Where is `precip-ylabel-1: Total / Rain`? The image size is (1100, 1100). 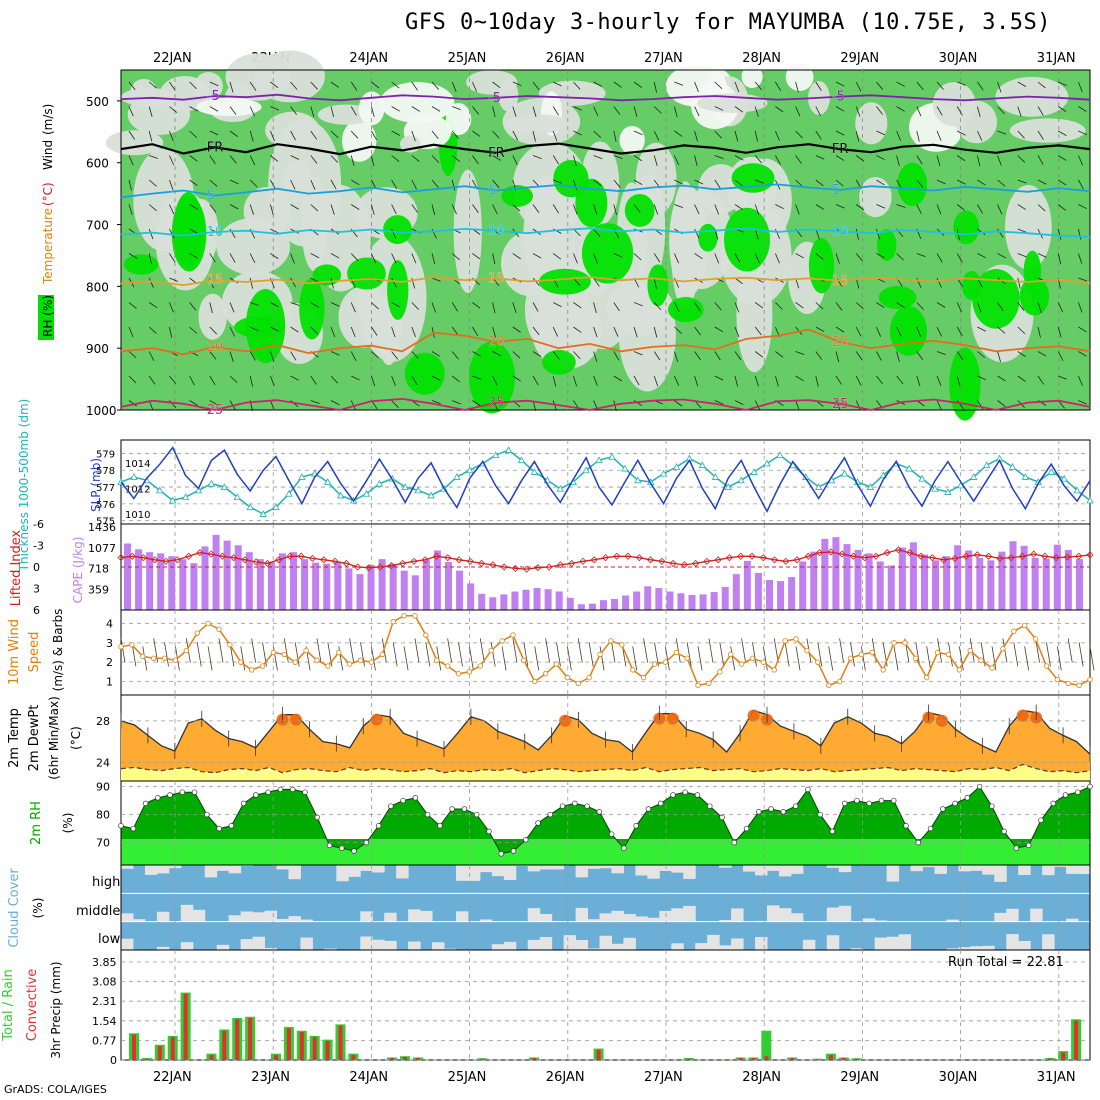 precip-ylabel-1: Total / Rain is located at coordinates (8, 1005).